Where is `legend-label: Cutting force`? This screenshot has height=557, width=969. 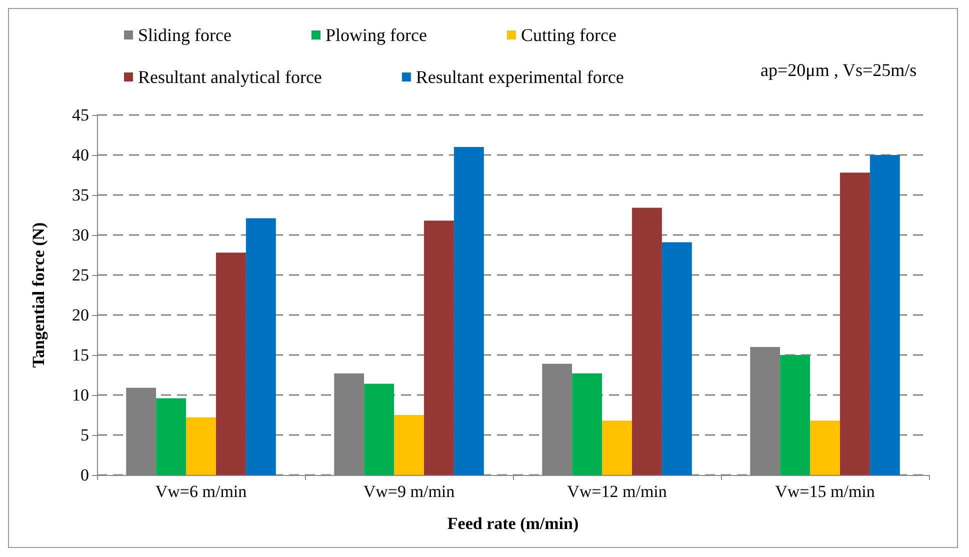
legend-label: Cutting force is located at coordinates (568, 35).